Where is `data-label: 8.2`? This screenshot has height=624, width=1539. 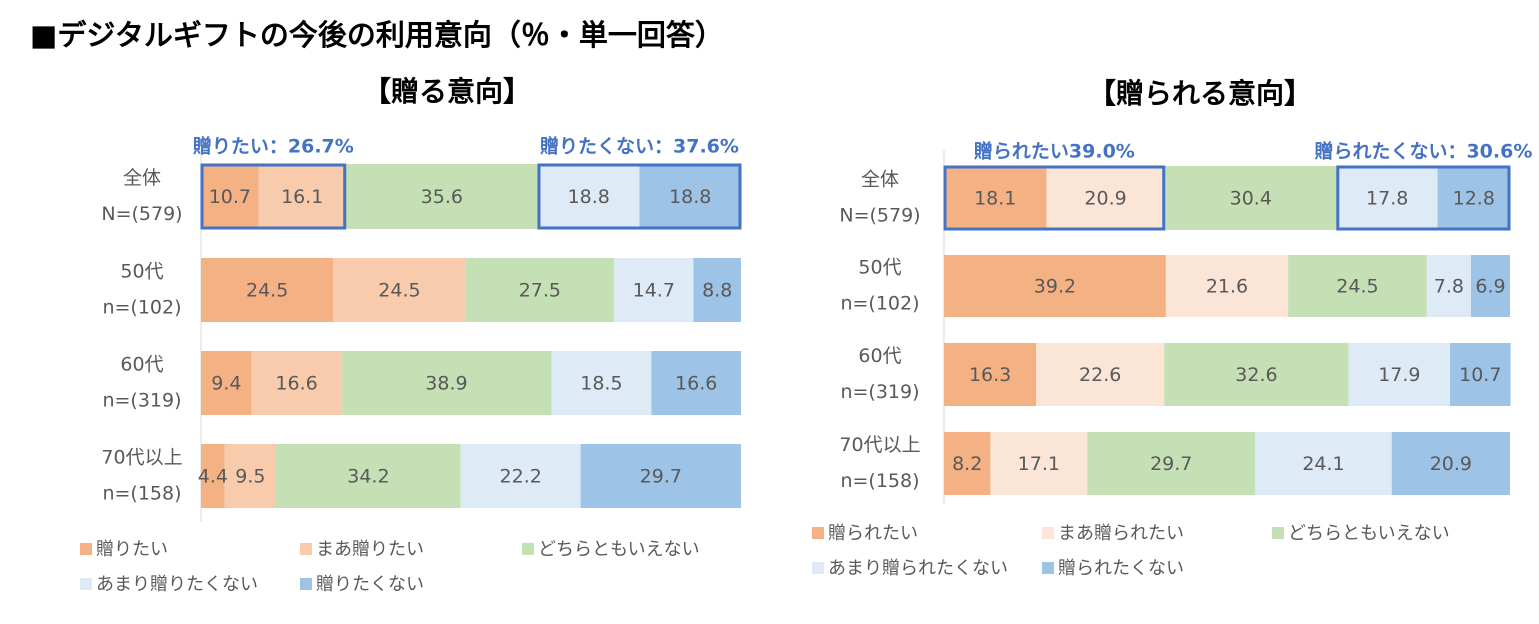
data-label: 8.2 is located at coordinates (967, 464).